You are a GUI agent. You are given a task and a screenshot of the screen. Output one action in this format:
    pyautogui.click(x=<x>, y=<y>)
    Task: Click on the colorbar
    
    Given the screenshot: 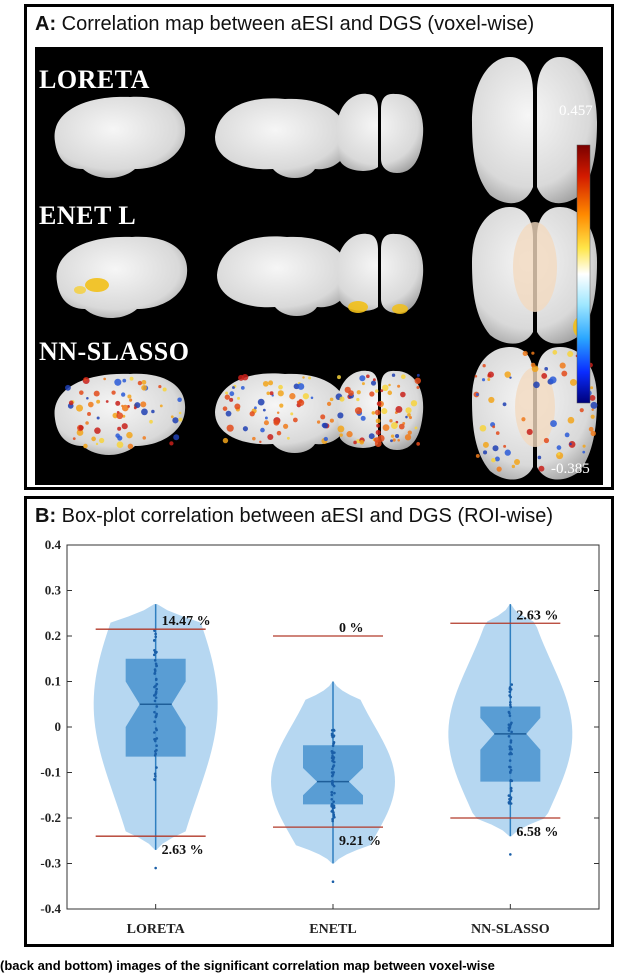 What is the action you would take?
    pyautogui.click(x=583, y=274)
    